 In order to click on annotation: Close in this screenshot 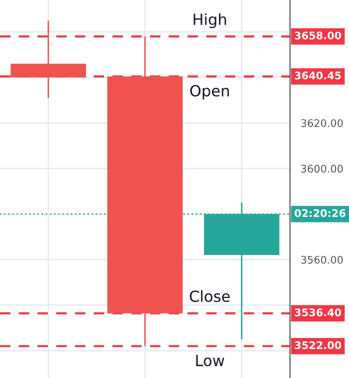, I will do `click(210, 296)`.